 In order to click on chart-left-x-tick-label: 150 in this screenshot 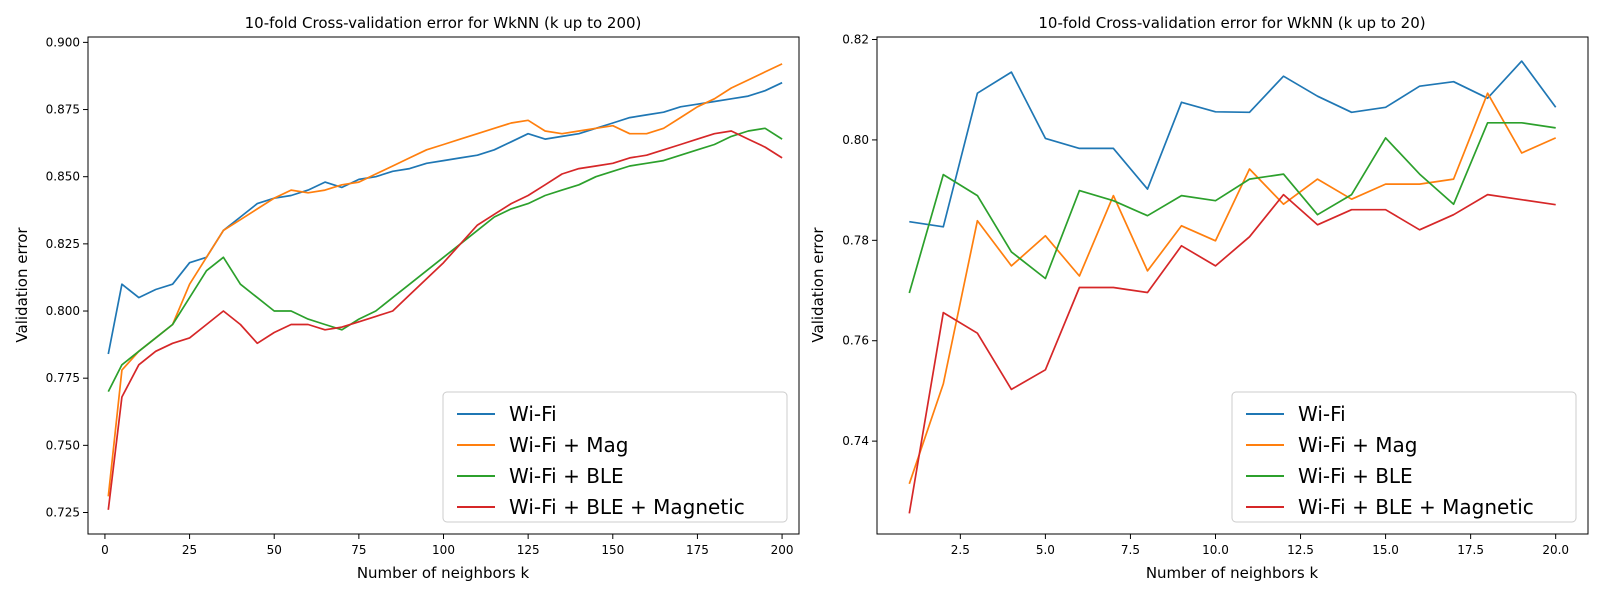, I will do `click(612, 550)`.